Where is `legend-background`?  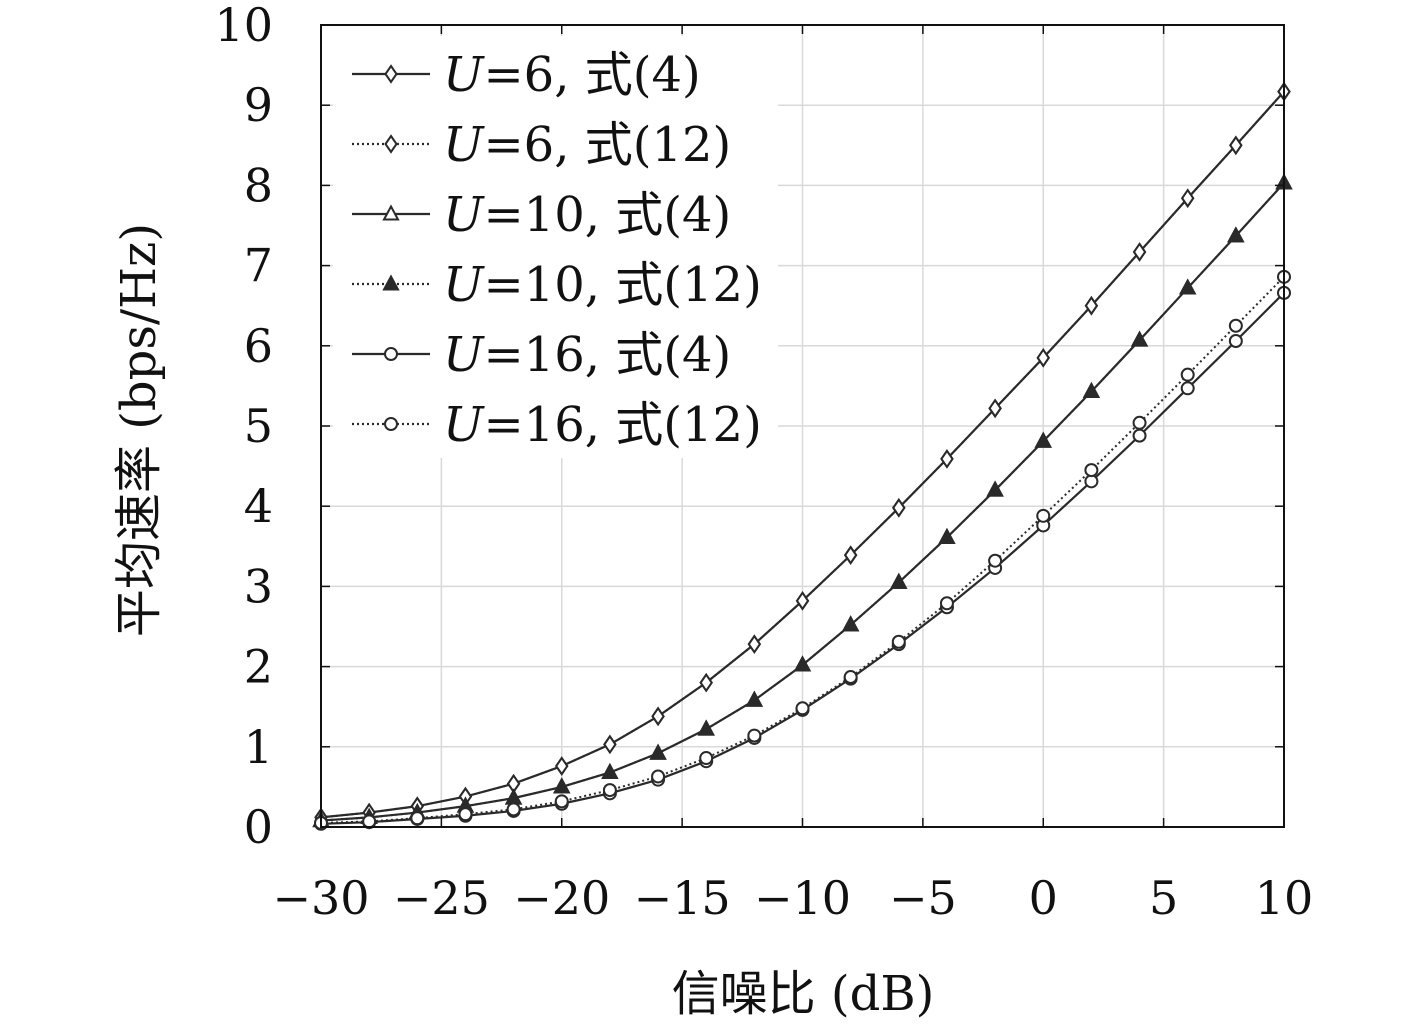 legend-background is located at coordinates (555, 247).